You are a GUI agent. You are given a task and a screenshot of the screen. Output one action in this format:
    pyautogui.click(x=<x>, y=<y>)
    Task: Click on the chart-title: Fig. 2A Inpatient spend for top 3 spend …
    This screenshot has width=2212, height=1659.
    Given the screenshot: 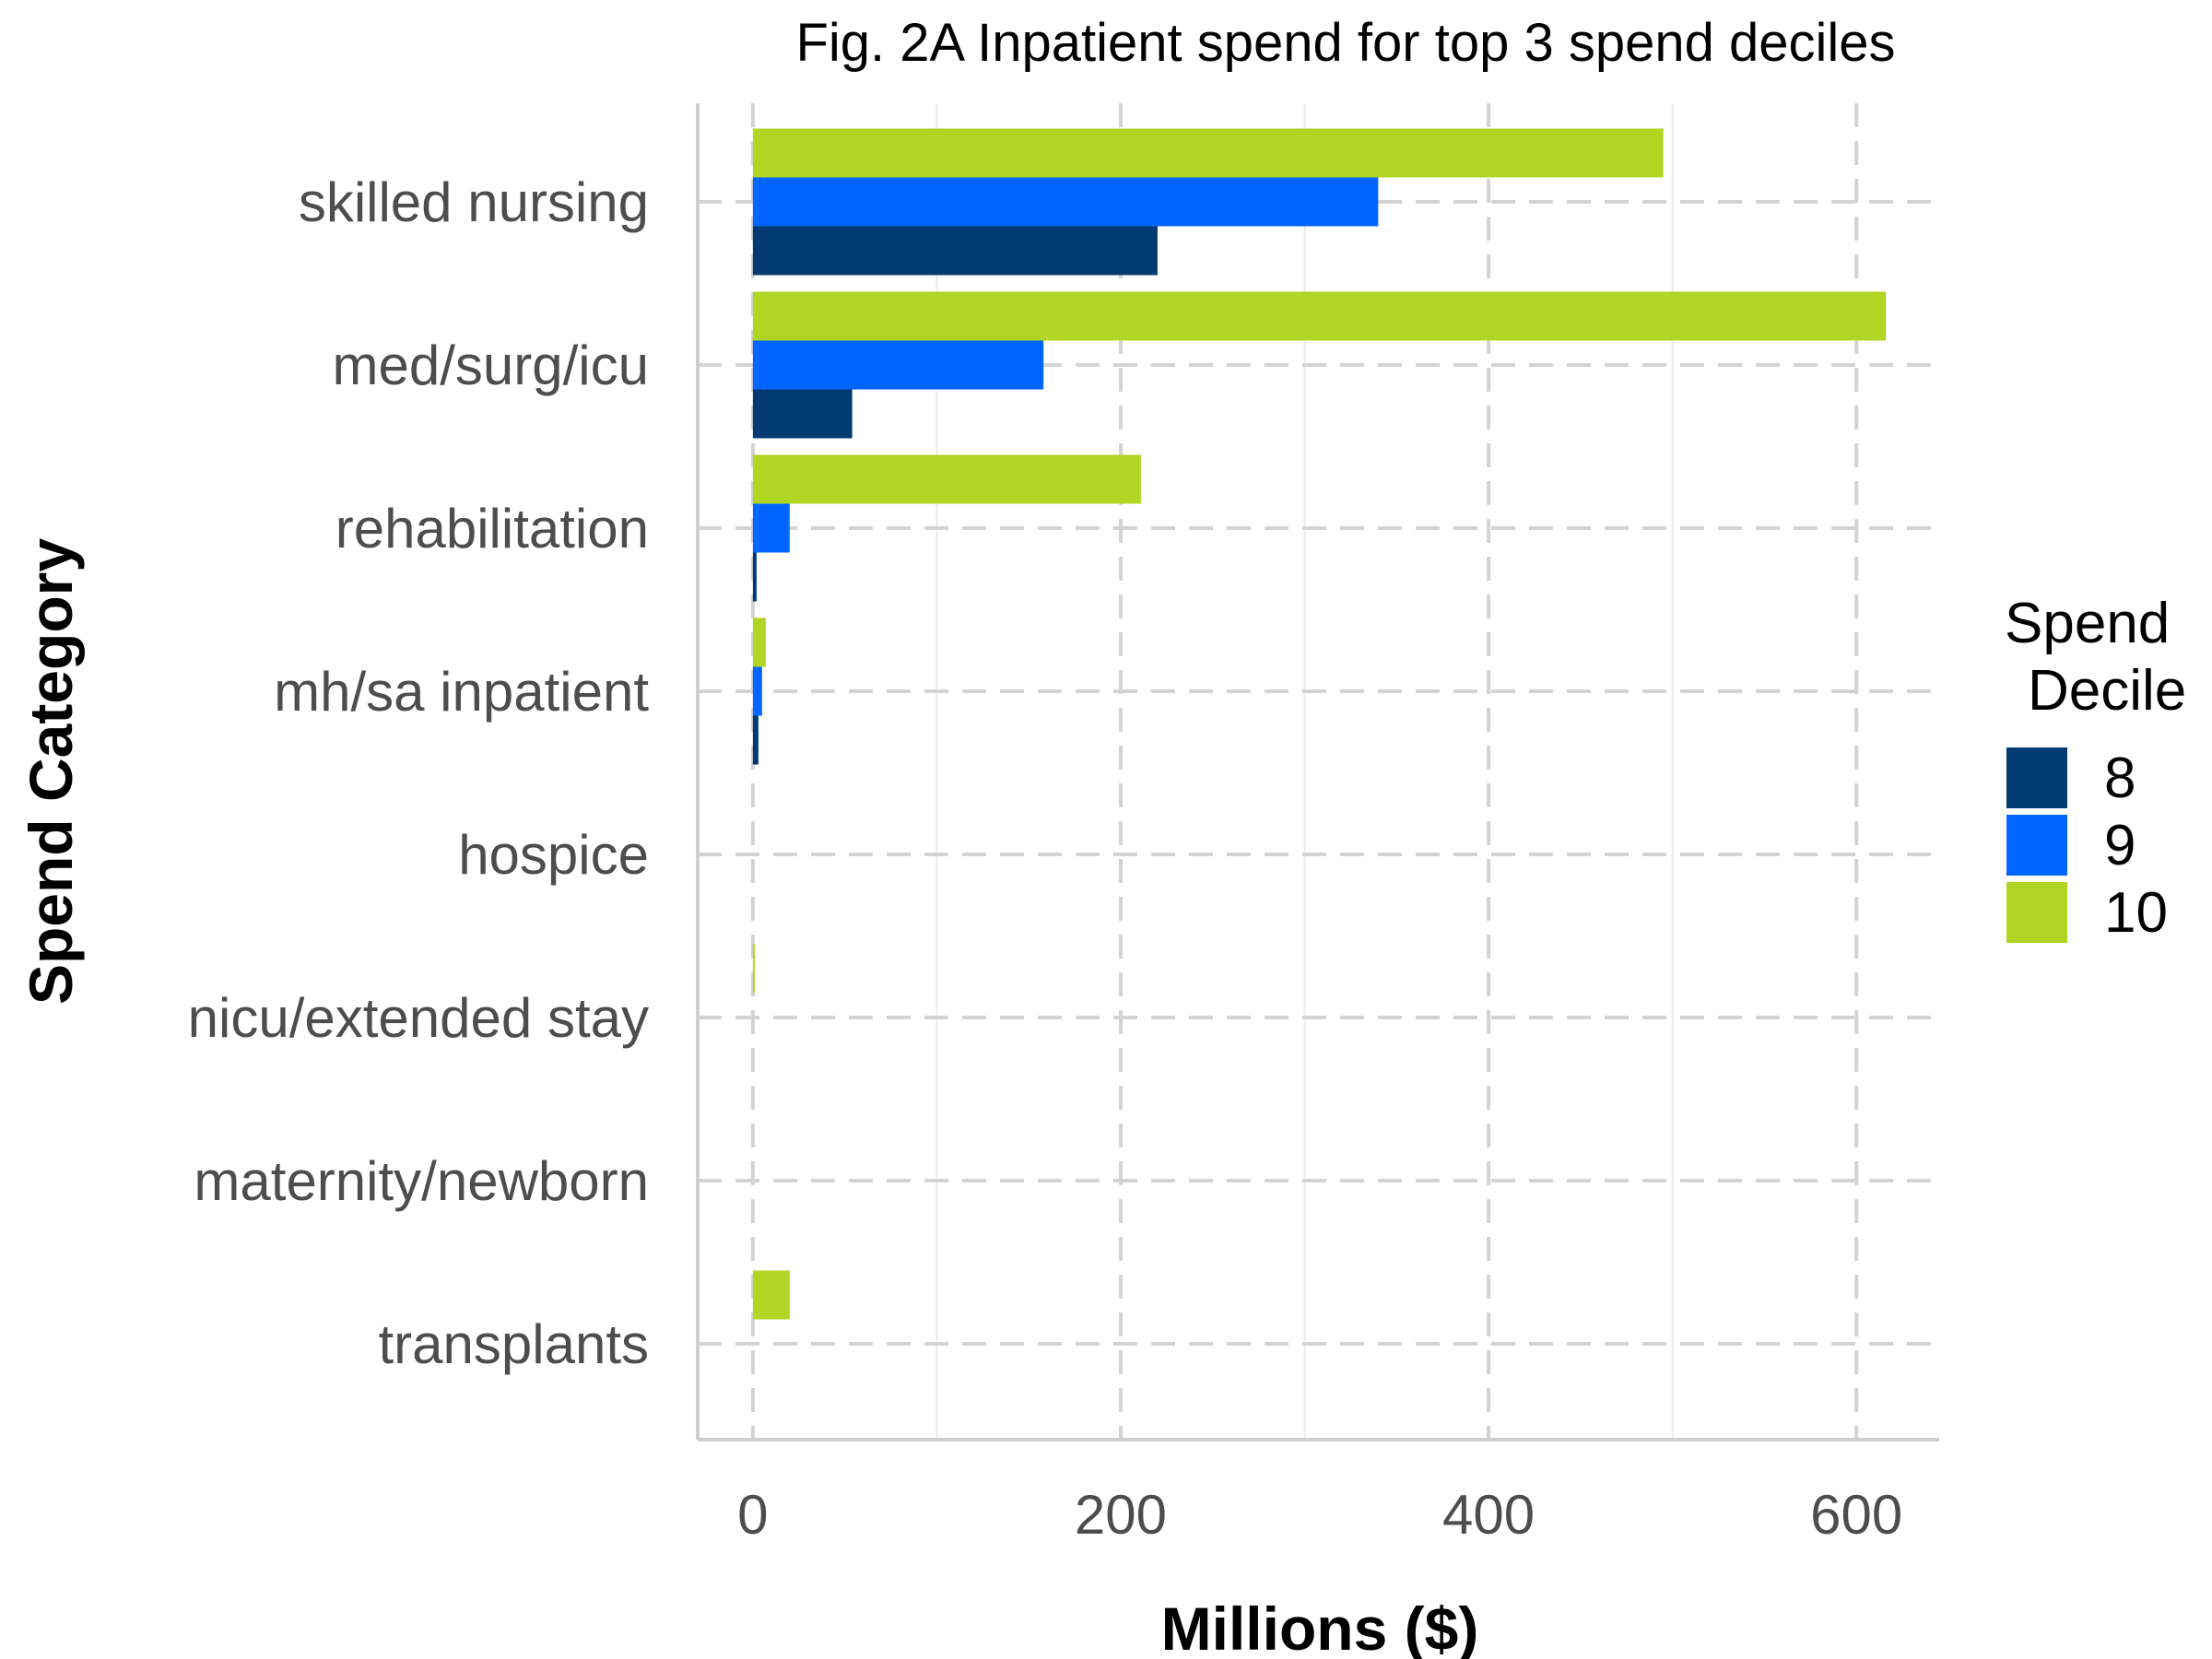 What is the action you would take?
    pyautogui.click(x=1345, y=43)
    